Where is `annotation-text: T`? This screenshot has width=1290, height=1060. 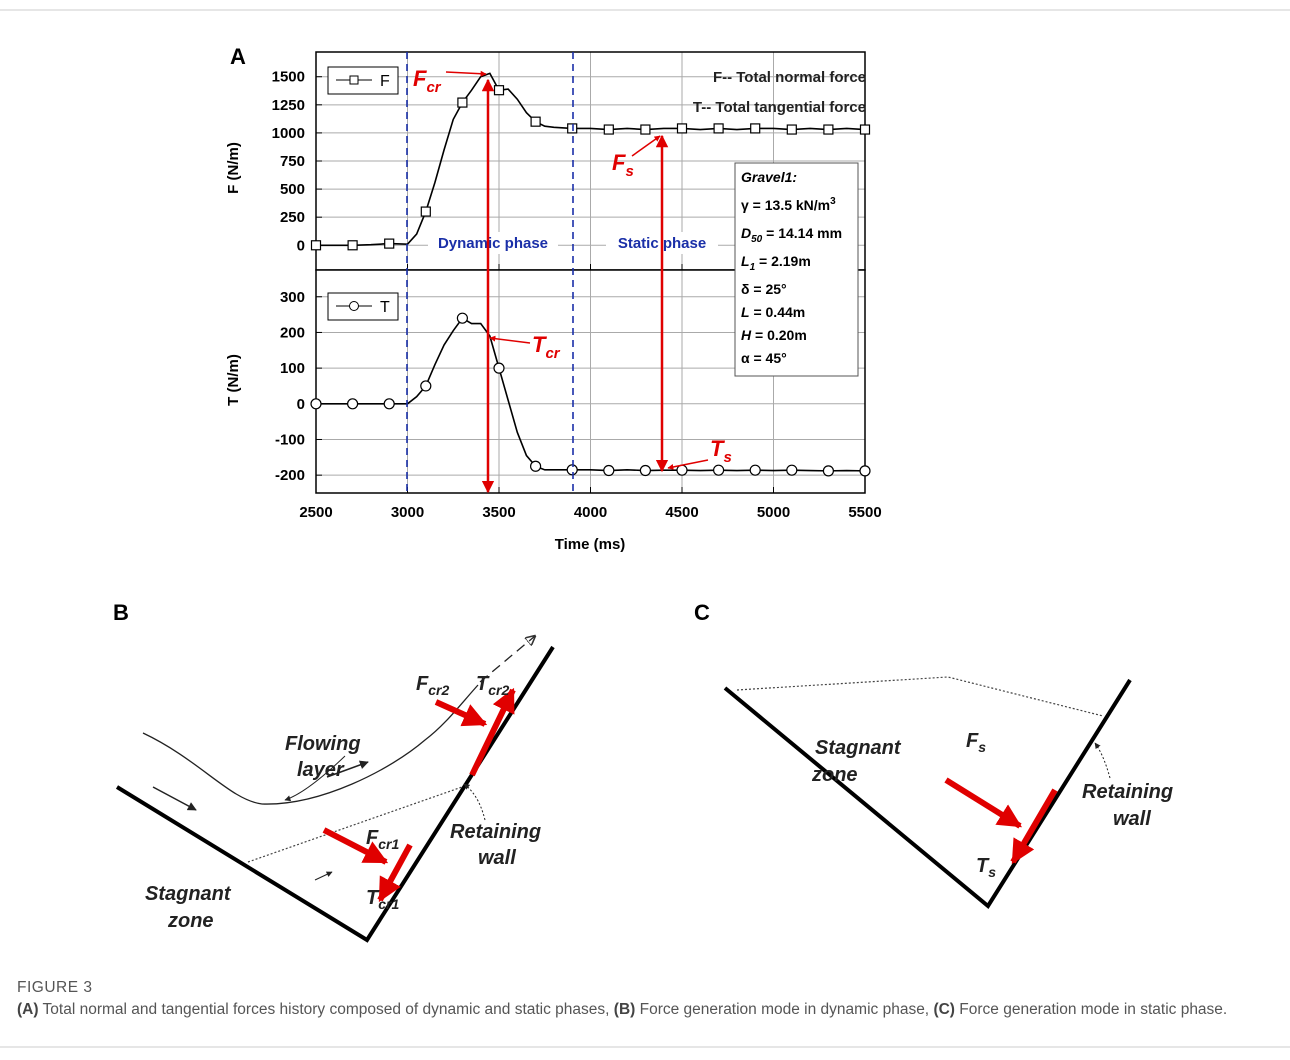
annotation-text: T is located at coordinates (539, 344).